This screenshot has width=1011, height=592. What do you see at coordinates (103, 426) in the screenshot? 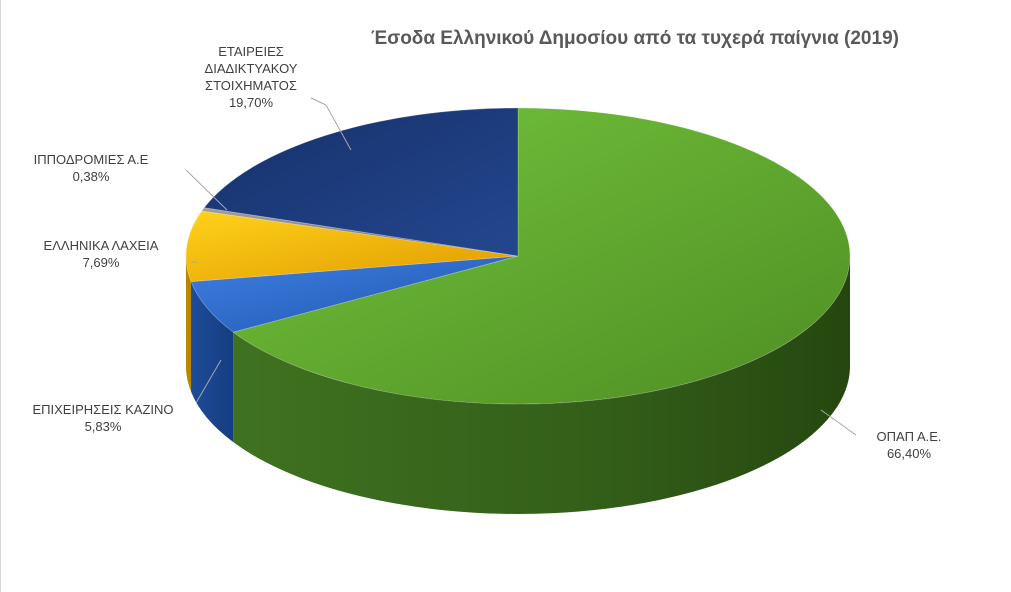
I see `label-casino-value: 5,83%` at bounding box center [103, 426].